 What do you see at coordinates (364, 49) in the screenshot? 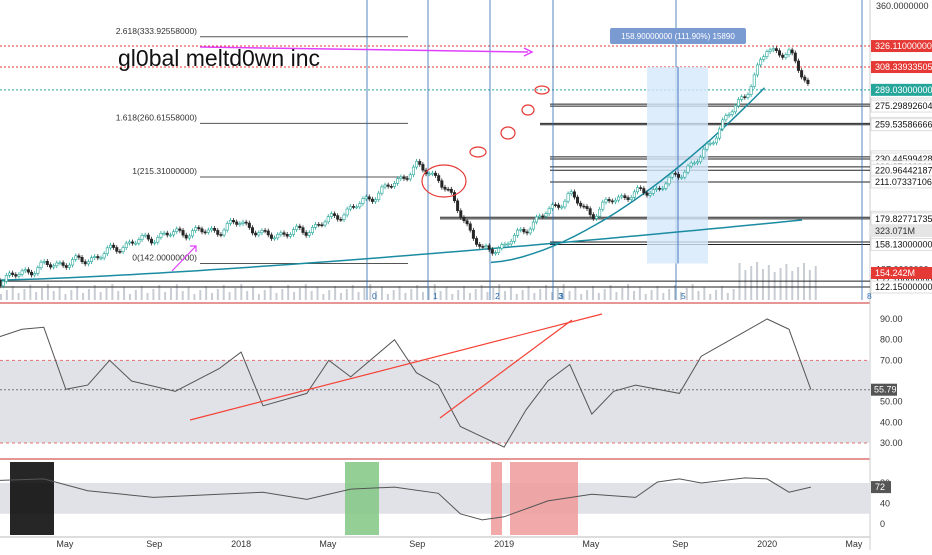
I see `annotation-arrow` at bounding box center [364, 49].